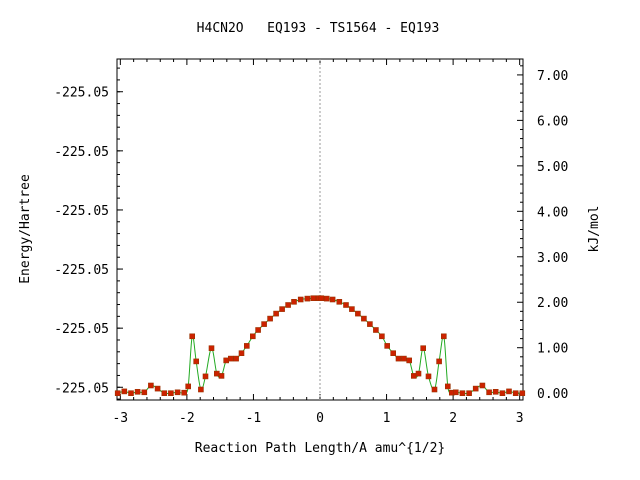  Describe the element at coordinates (453, 418) in the screenshot. I see `x-tick-label: 2` at that location.